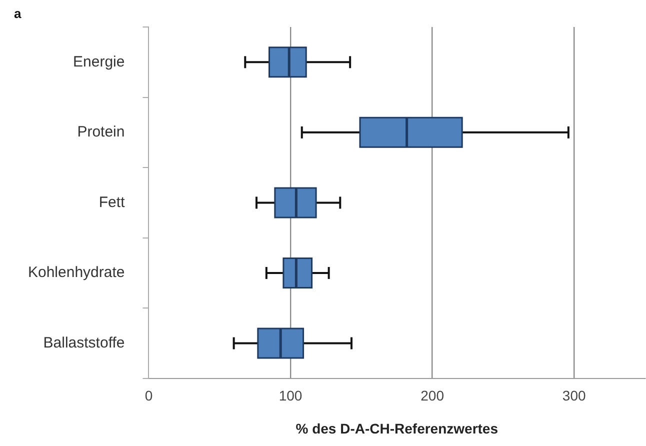 The width and height of the screenshot is (646, 446). What do you see at coordinates (84, 343) in the screenshot?
I see `y-tick-label: Ballaststoffe` at bounding box center [84, 343].